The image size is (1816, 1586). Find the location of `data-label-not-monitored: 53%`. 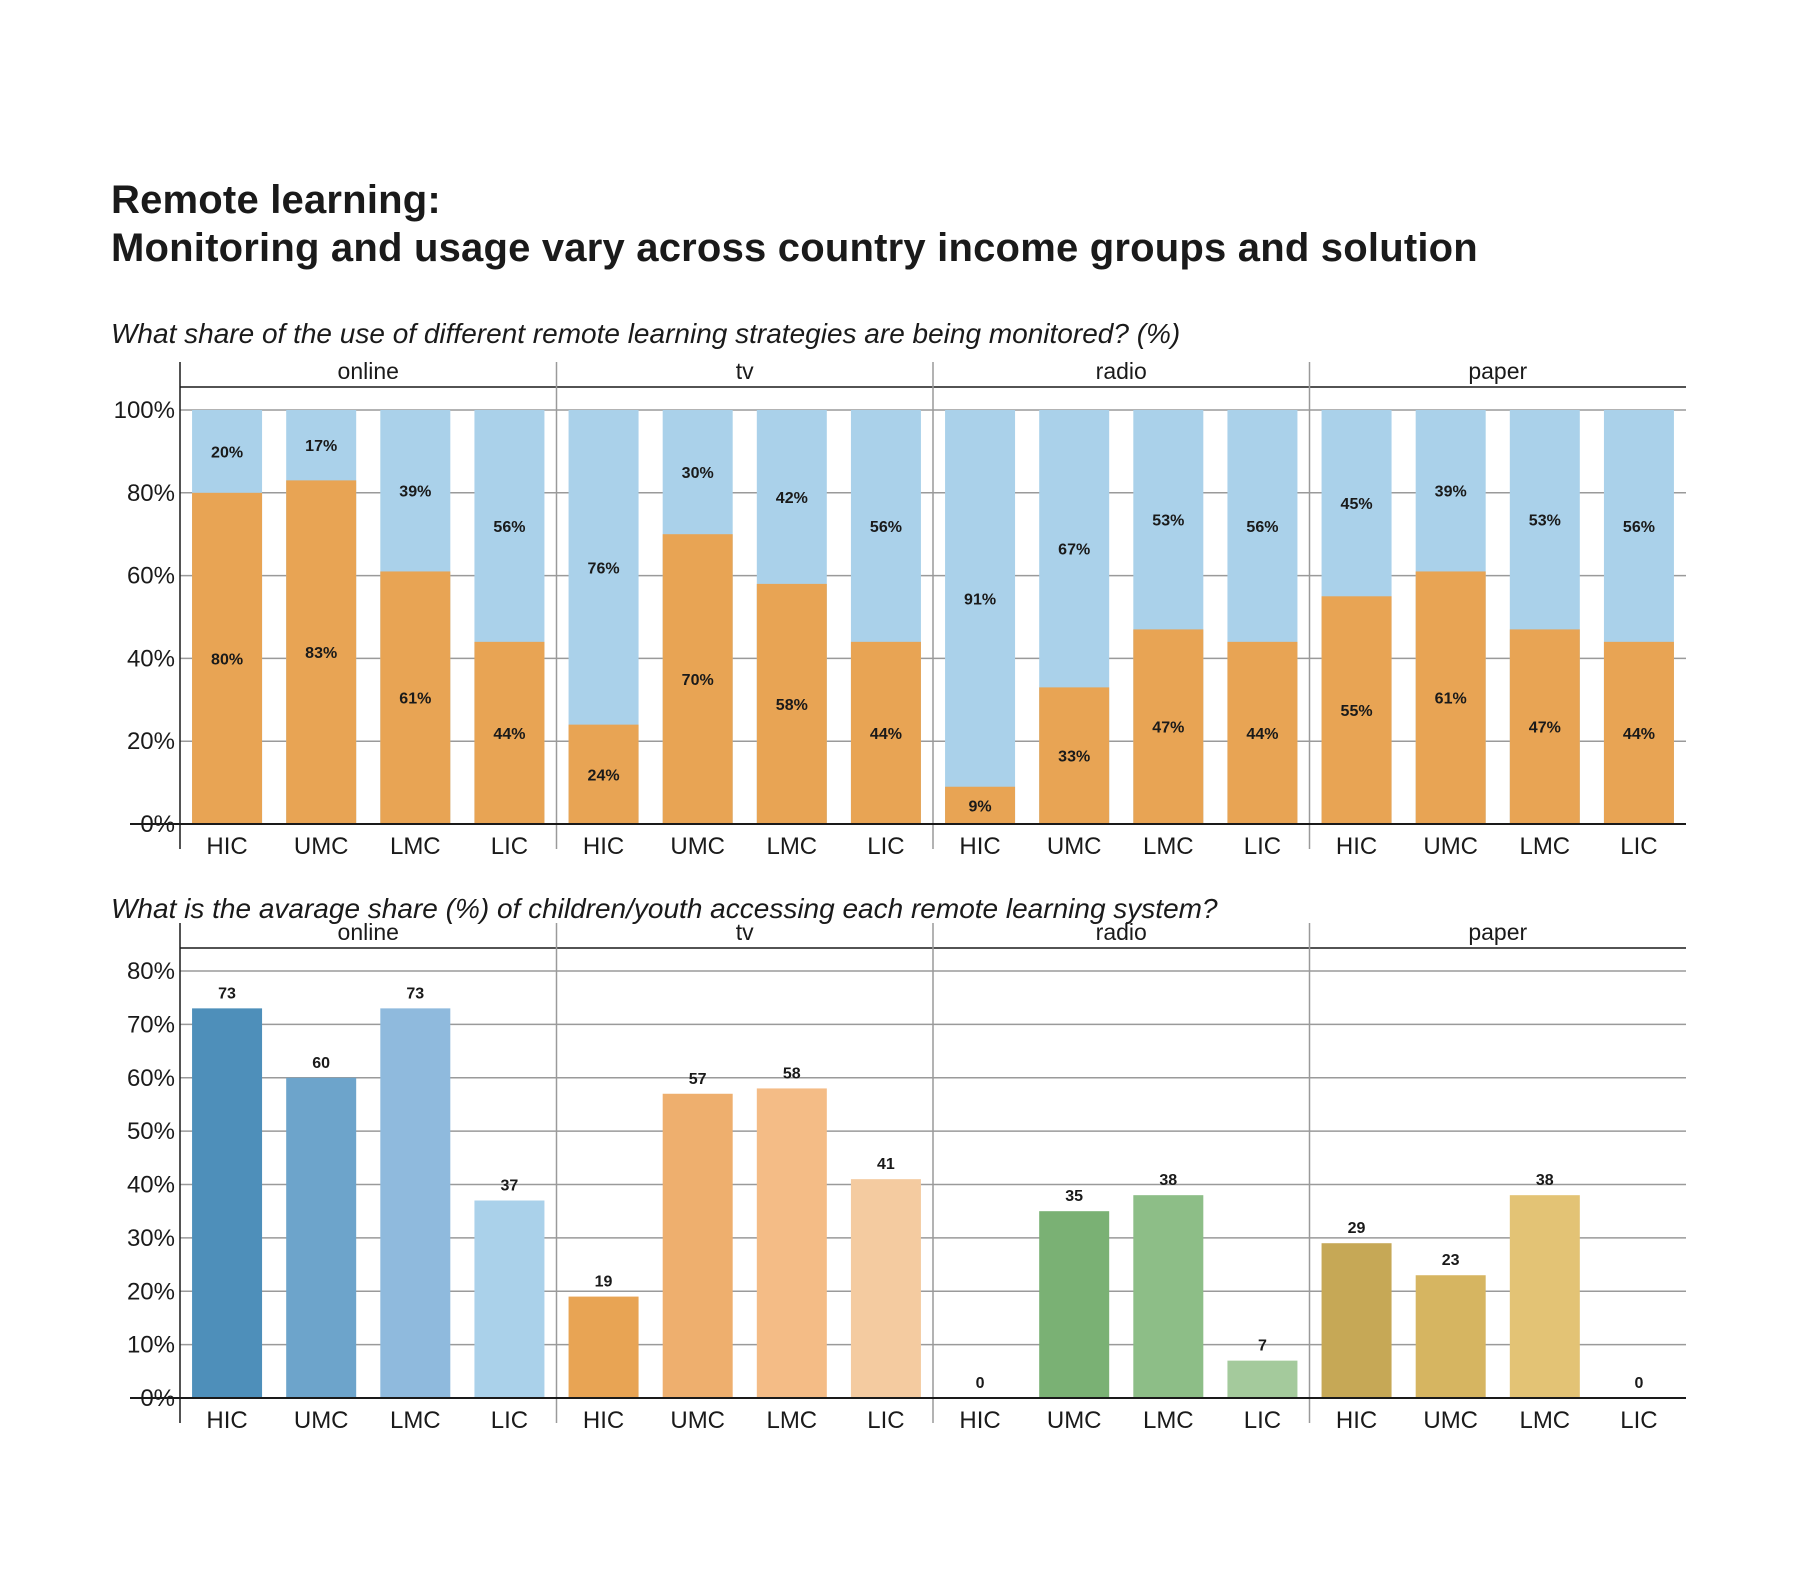

data-label-not-monitored: 53% is located at coordinates (1545, 521).